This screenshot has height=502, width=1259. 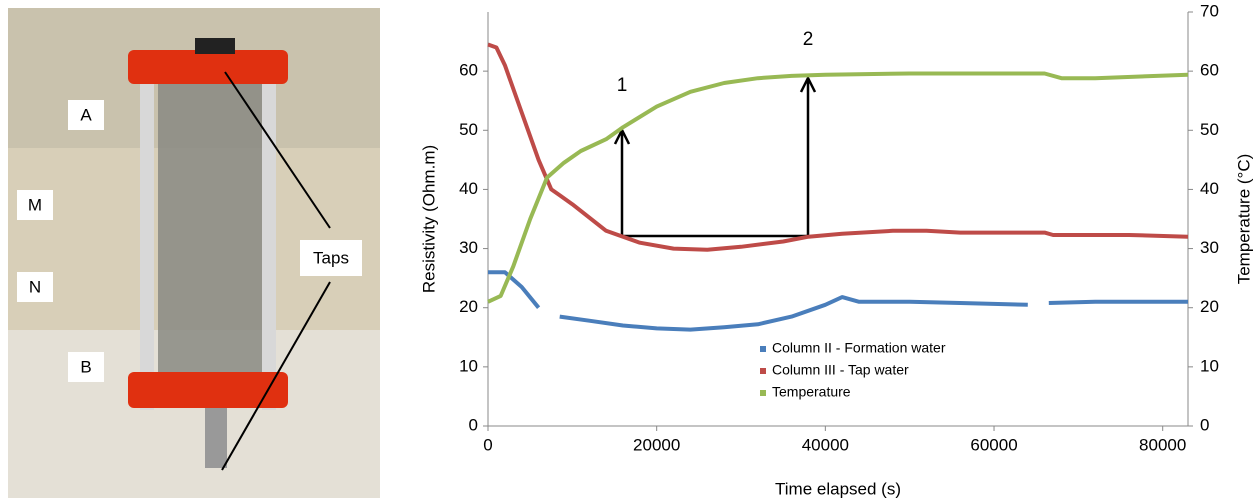 What do you see at coordinates (468, 70) in the screenshot?
I see `y-tick-label: 60` at bounding box center [468, 70].